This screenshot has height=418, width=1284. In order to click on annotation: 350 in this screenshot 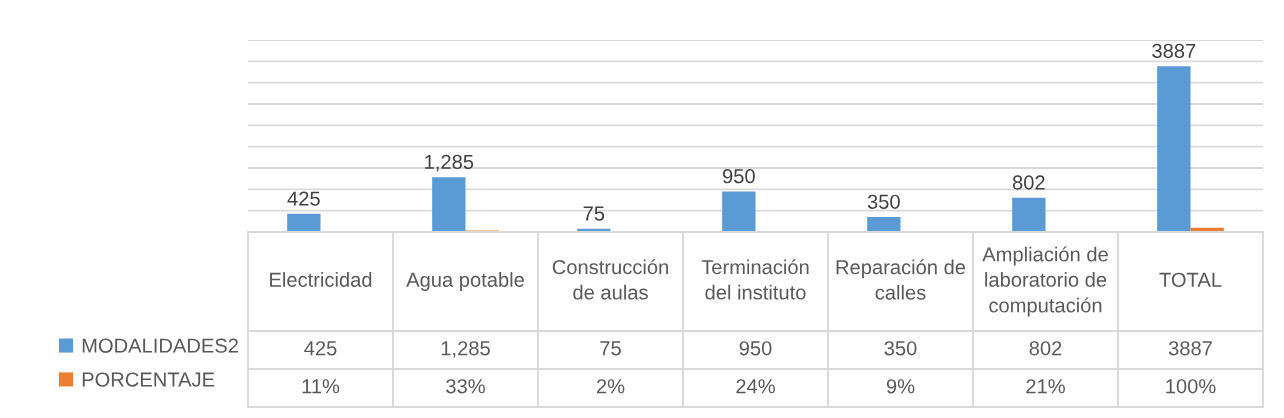, I will do `click(883, 201)`.